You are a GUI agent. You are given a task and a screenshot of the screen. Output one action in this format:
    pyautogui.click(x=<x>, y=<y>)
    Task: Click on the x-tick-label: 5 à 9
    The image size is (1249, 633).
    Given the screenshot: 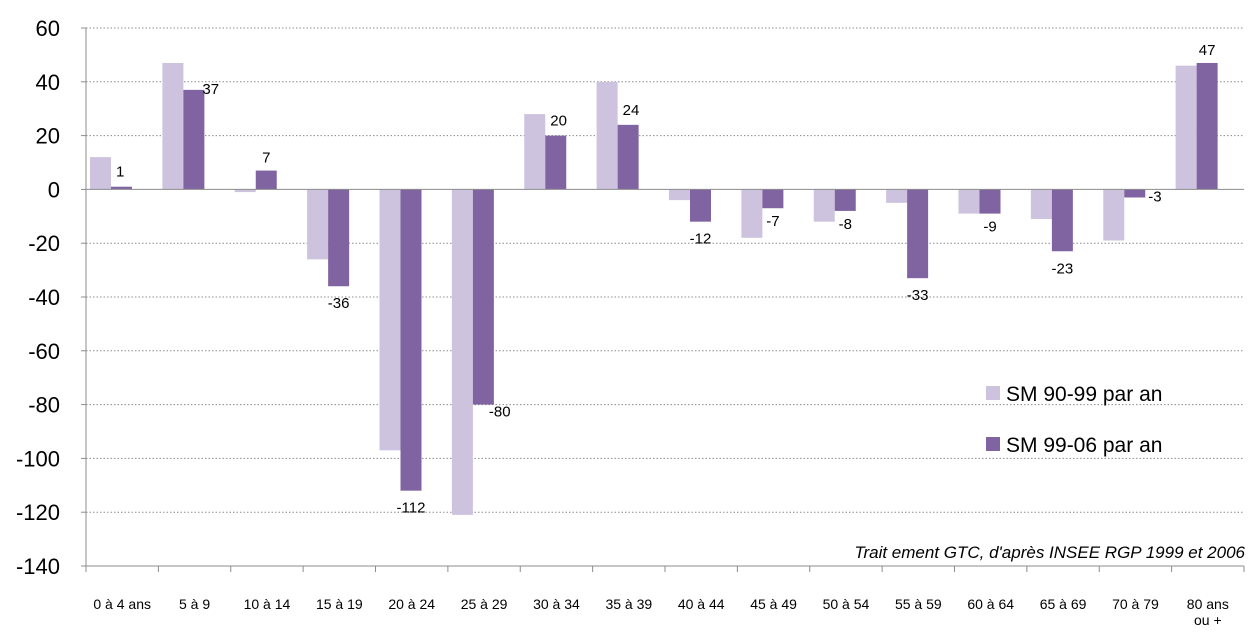 What is the action you would take?
    pyautogui.click(x=194, y=604)
    